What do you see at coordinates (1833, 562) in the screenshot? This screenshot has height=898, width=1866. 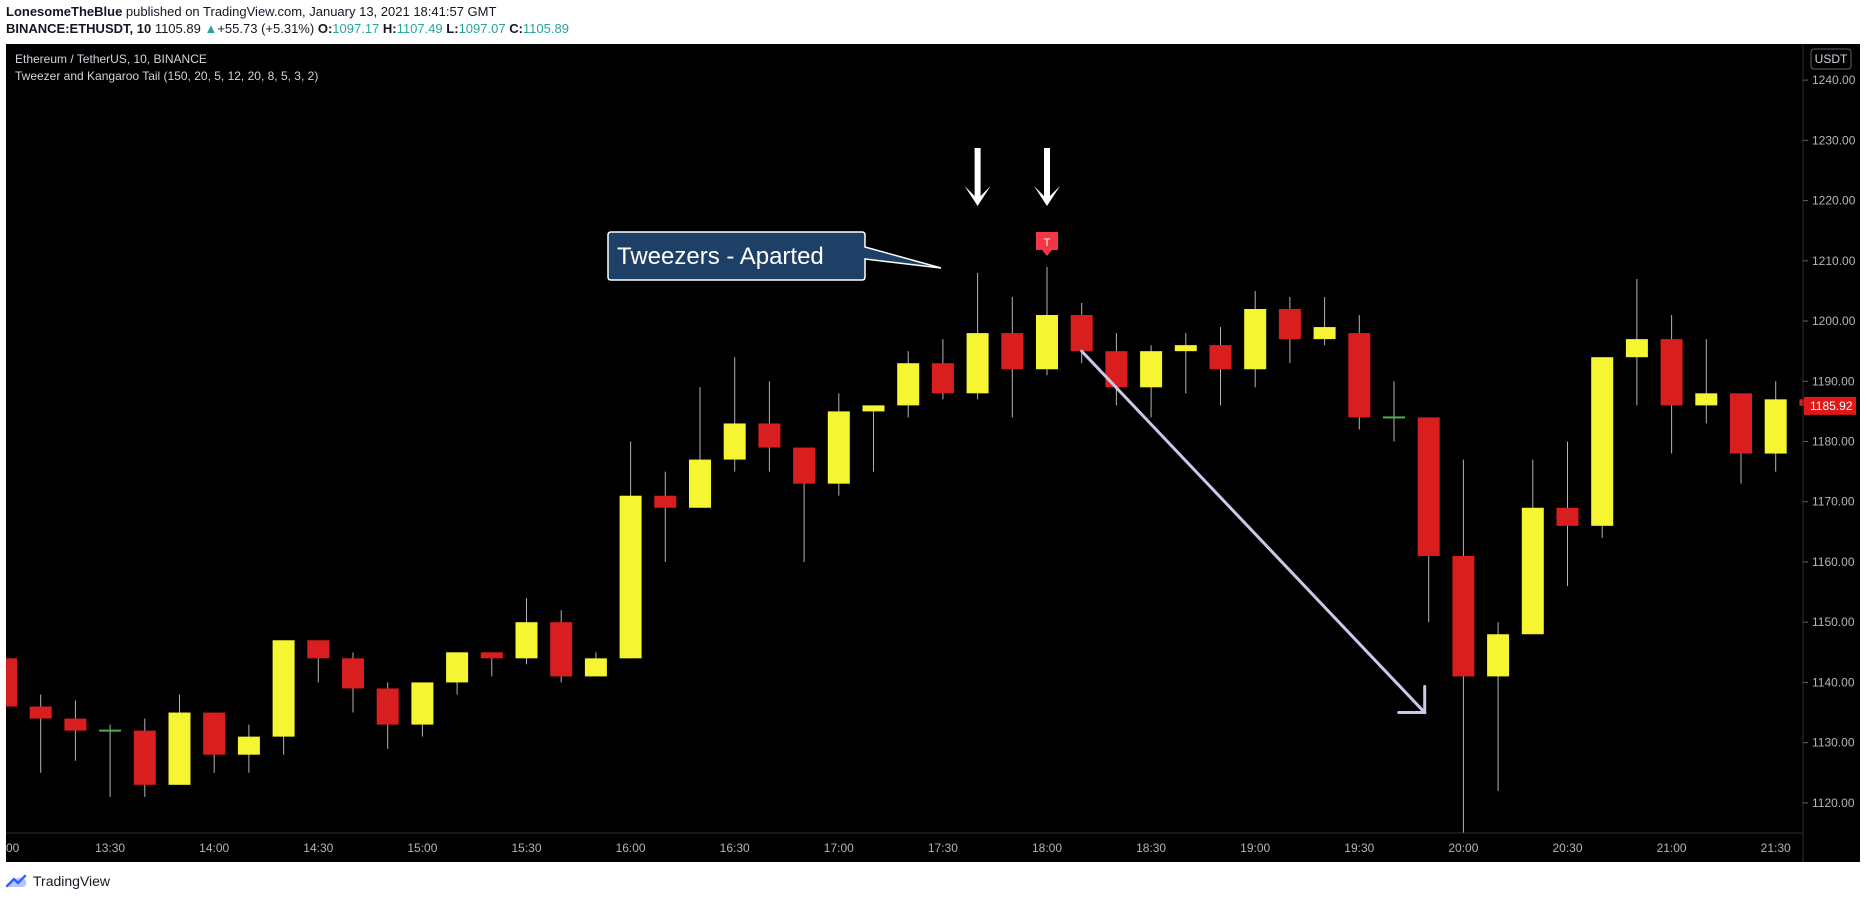 I see `price-tick-label: 1160.00` at bounding box center [1833, 562].